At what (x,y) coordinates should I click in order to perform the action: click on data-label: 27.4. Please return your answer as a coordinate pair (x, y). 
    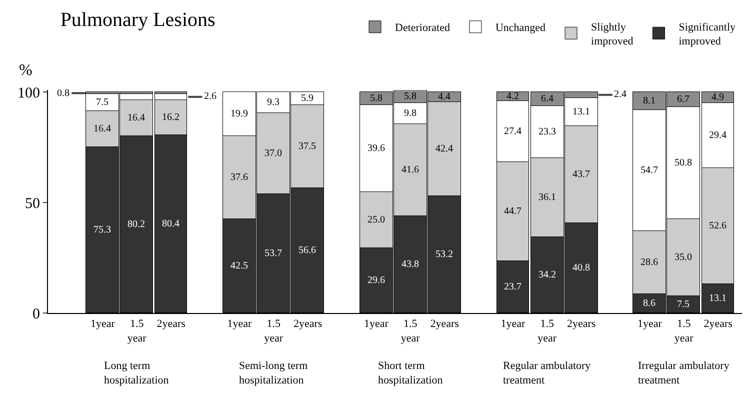
    Looking at the image, I should click on (513, 131).